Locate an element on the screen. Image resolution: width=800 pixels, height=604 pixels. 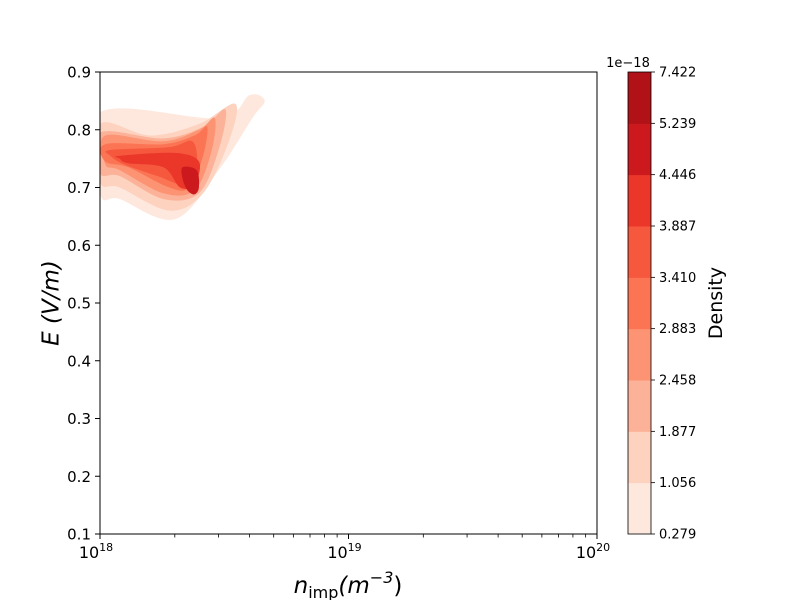
colorbar-tick-label: 3.887 is located at coordinates (677, 227).